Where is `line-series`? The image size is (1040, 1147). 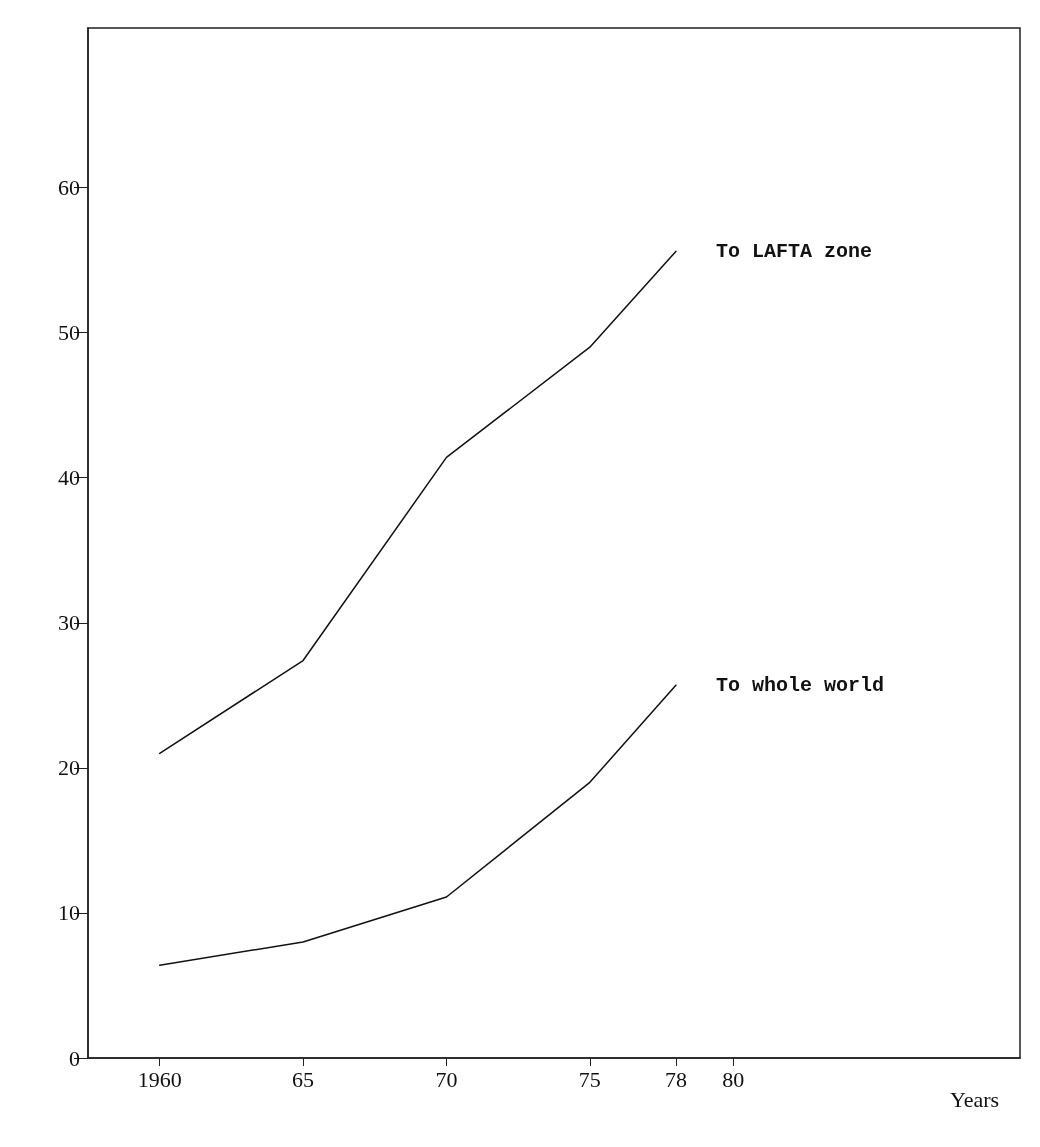 line-series is located at coordinates (417, 825).